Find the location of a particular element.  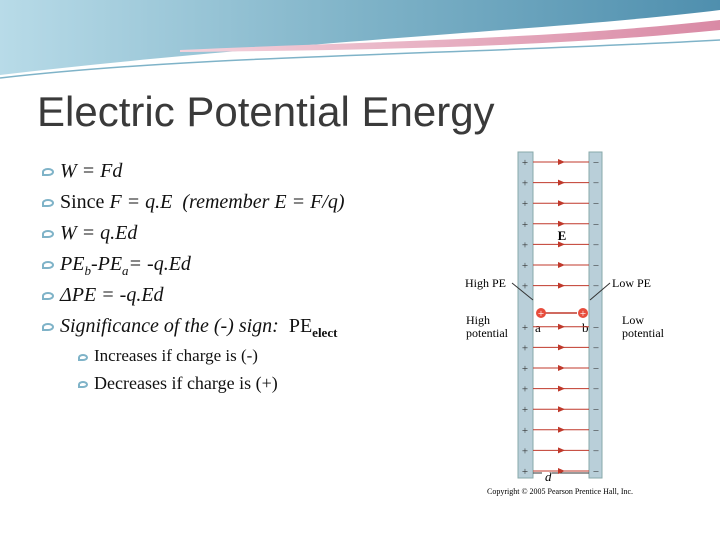

bullet-text: W = q.Ed is located at coordinates (99, 233).